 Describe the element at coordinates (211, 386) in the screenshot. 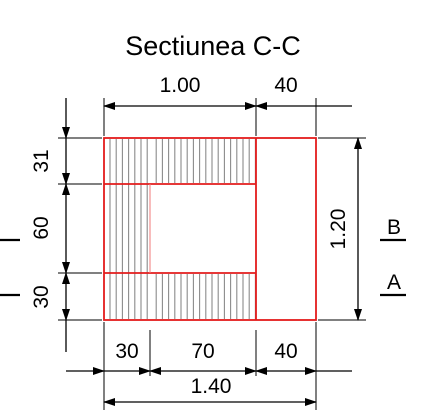

I see `bottom-total-label: 1.40` at that location.